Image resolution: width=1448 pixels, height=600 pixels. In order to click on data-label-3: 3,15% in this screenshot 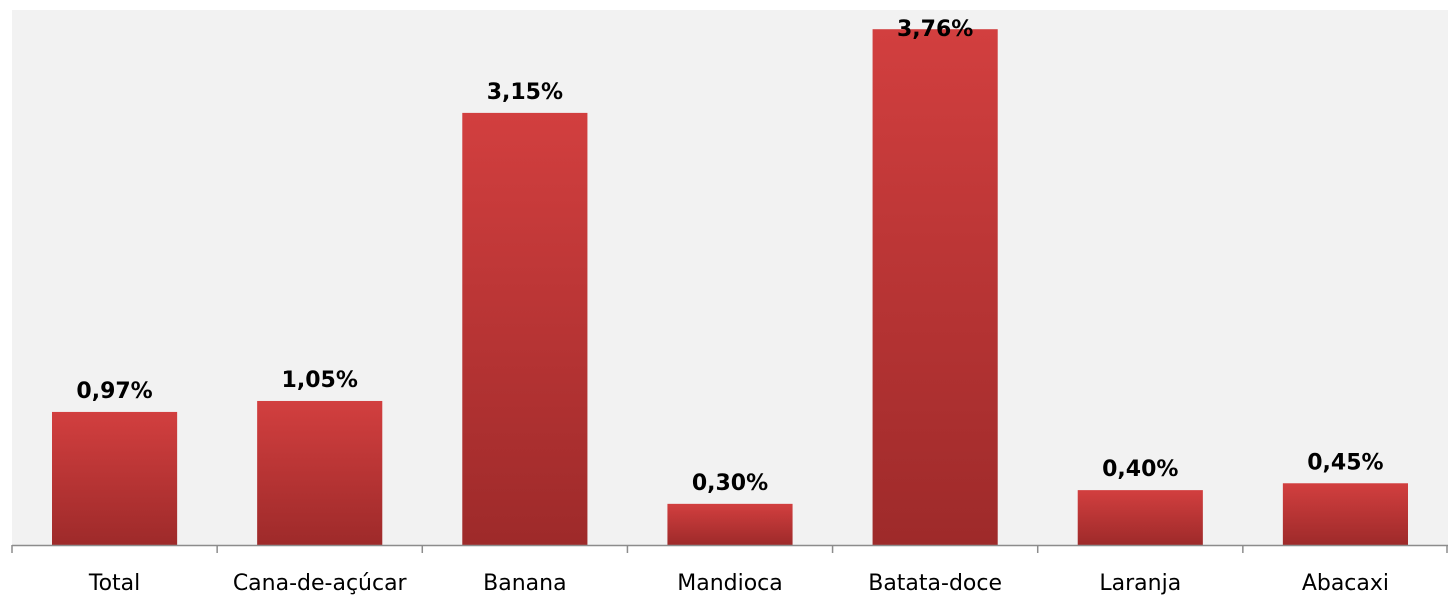, I will do `click(525, 92)`.